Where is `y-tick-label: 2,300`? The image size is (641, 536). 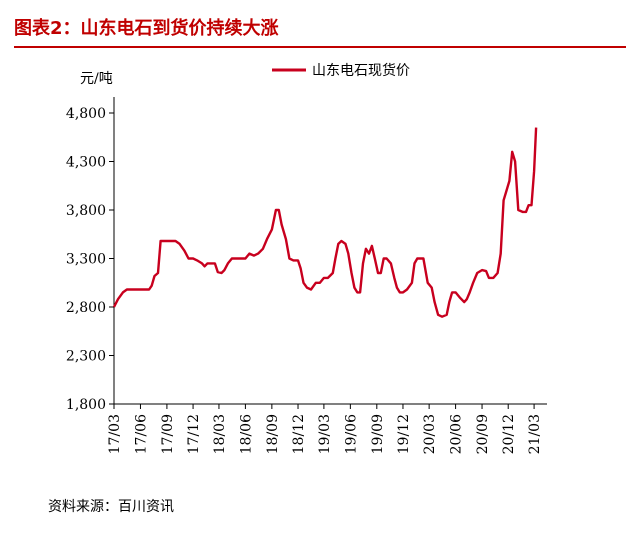
y-tick-label: 2,300 is located at coordinates (86, 357).